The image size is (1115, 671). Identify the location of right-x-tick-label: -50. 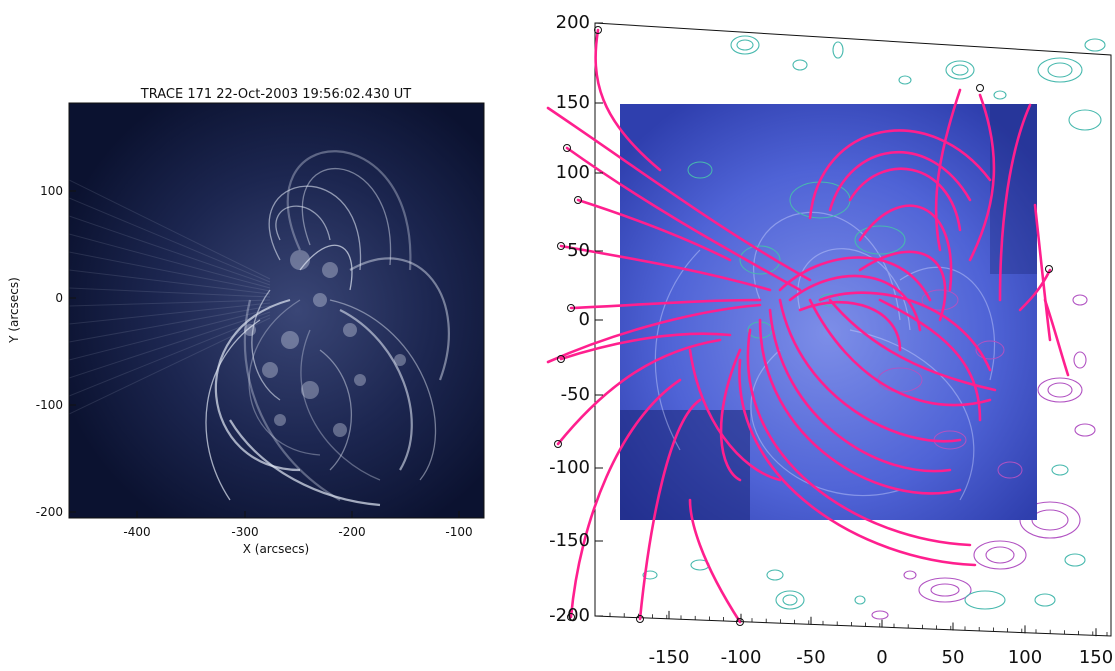
(810, 657).